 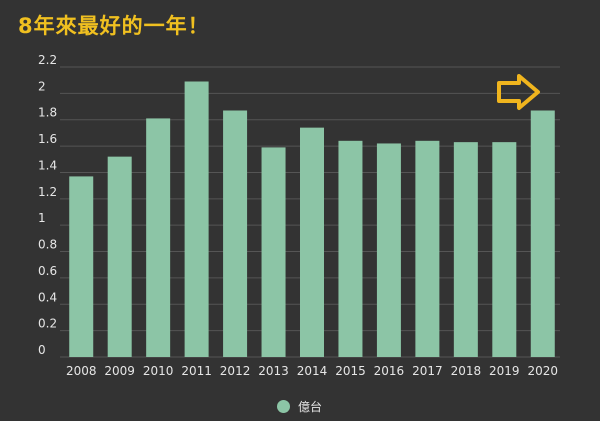 What do you see at coordinates (47, 297) in the screenshot?
I see `y-tick-label: 0.4` at bounding box center [47, 297].